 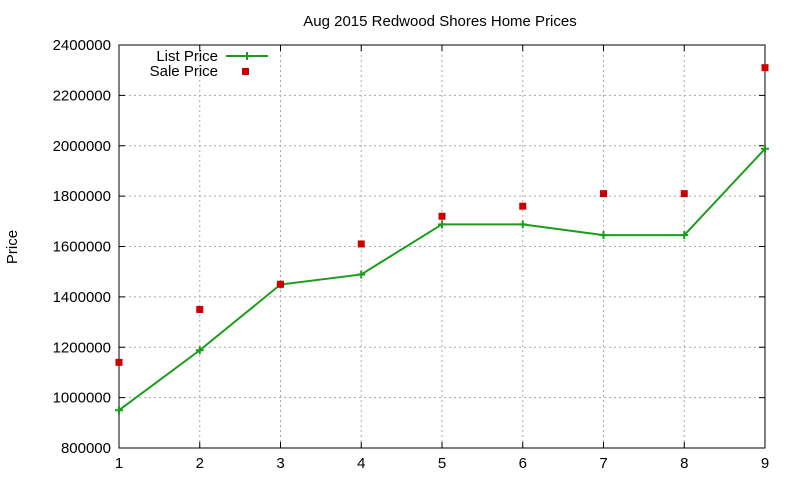 What do you see at coordinates (82, 45) in the screenshot?
I see `y-tick-label: 2400000` at bounding box center [82, 45].